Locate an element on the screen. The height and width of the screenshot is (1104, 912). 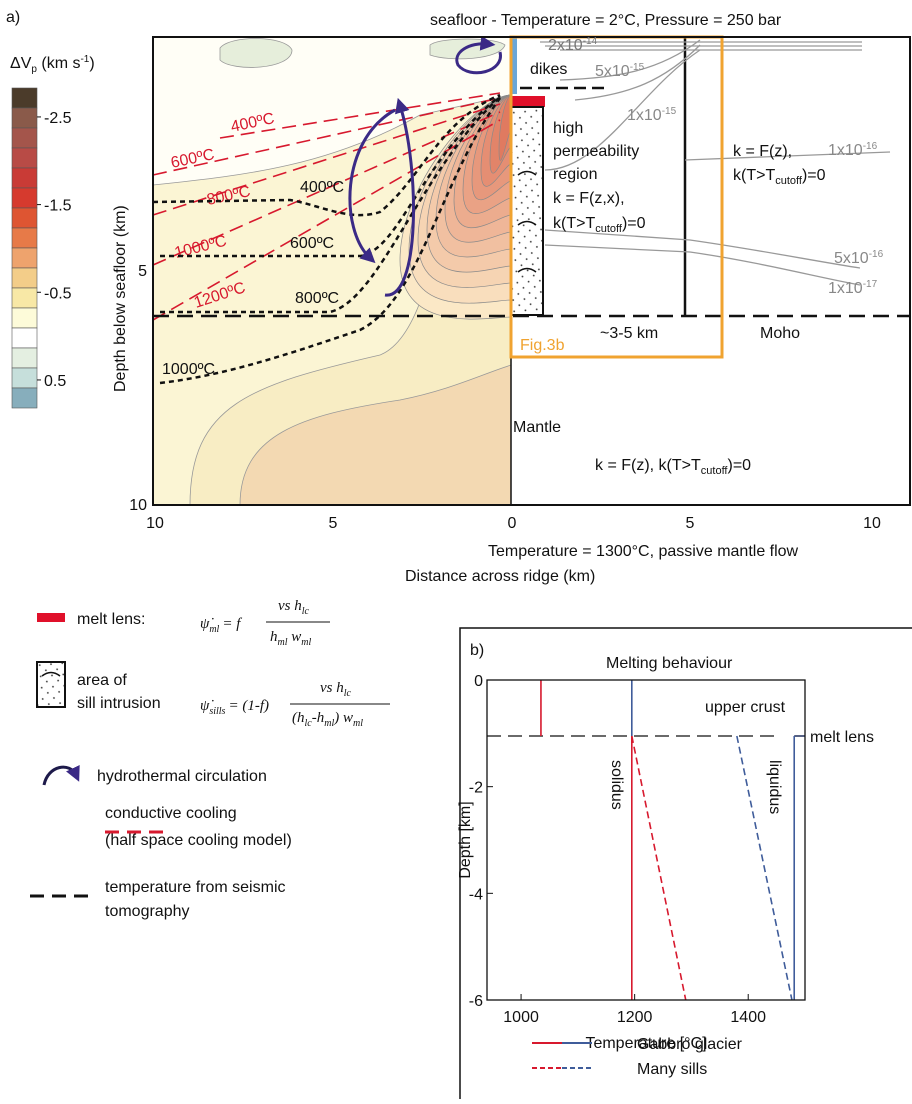
isotherm-label: 400ºC is located at coordinates (322, 187).